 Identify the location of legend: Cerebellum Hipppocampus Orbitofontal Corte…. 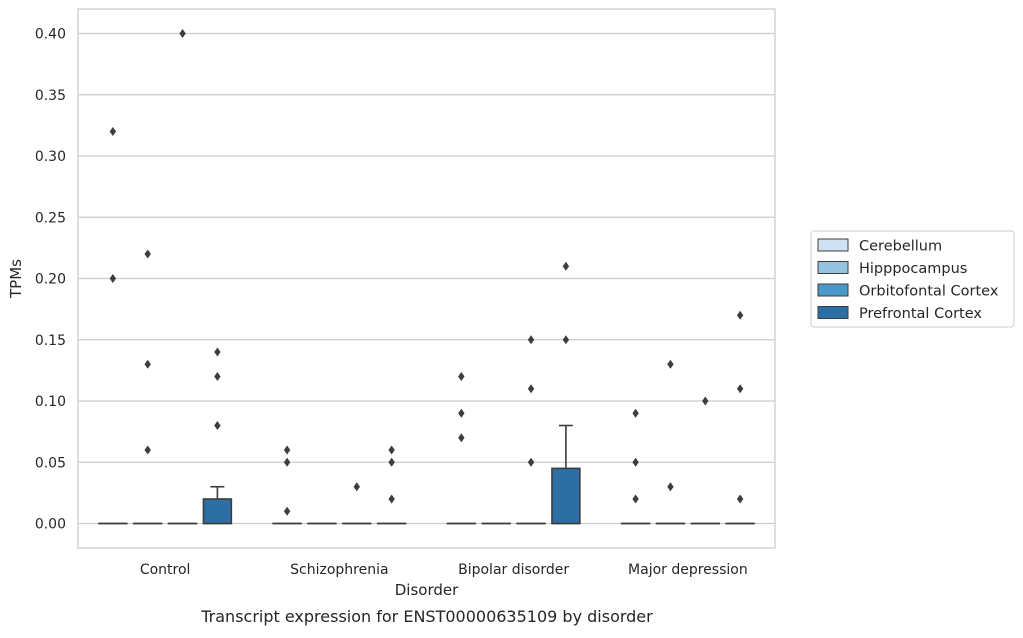
(912, 279).